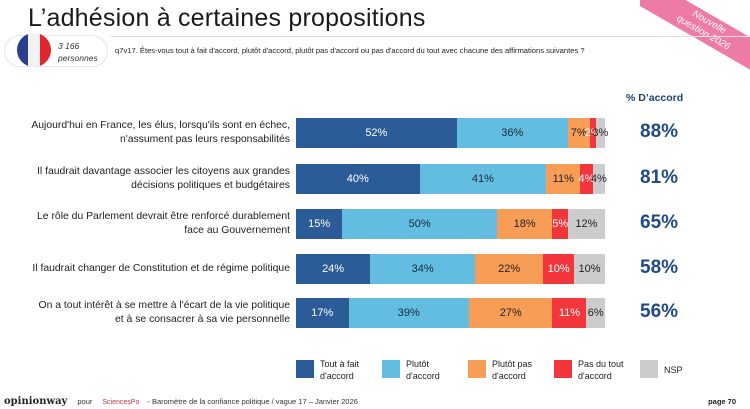 The image size is (750, 409). I want to click on bar-segment: 5%, so click(560, 224).